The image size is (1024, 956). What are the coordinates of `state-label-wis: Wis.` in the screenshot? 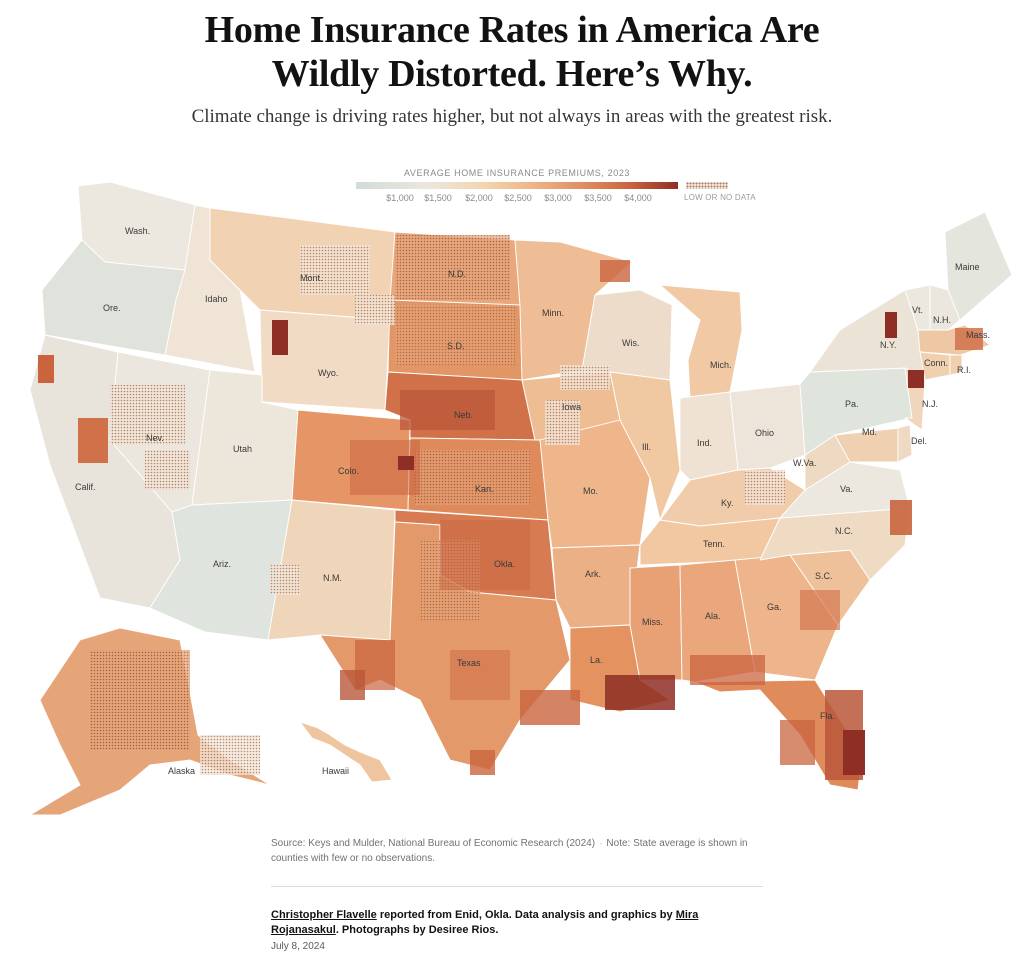 It's located at (631, 343).